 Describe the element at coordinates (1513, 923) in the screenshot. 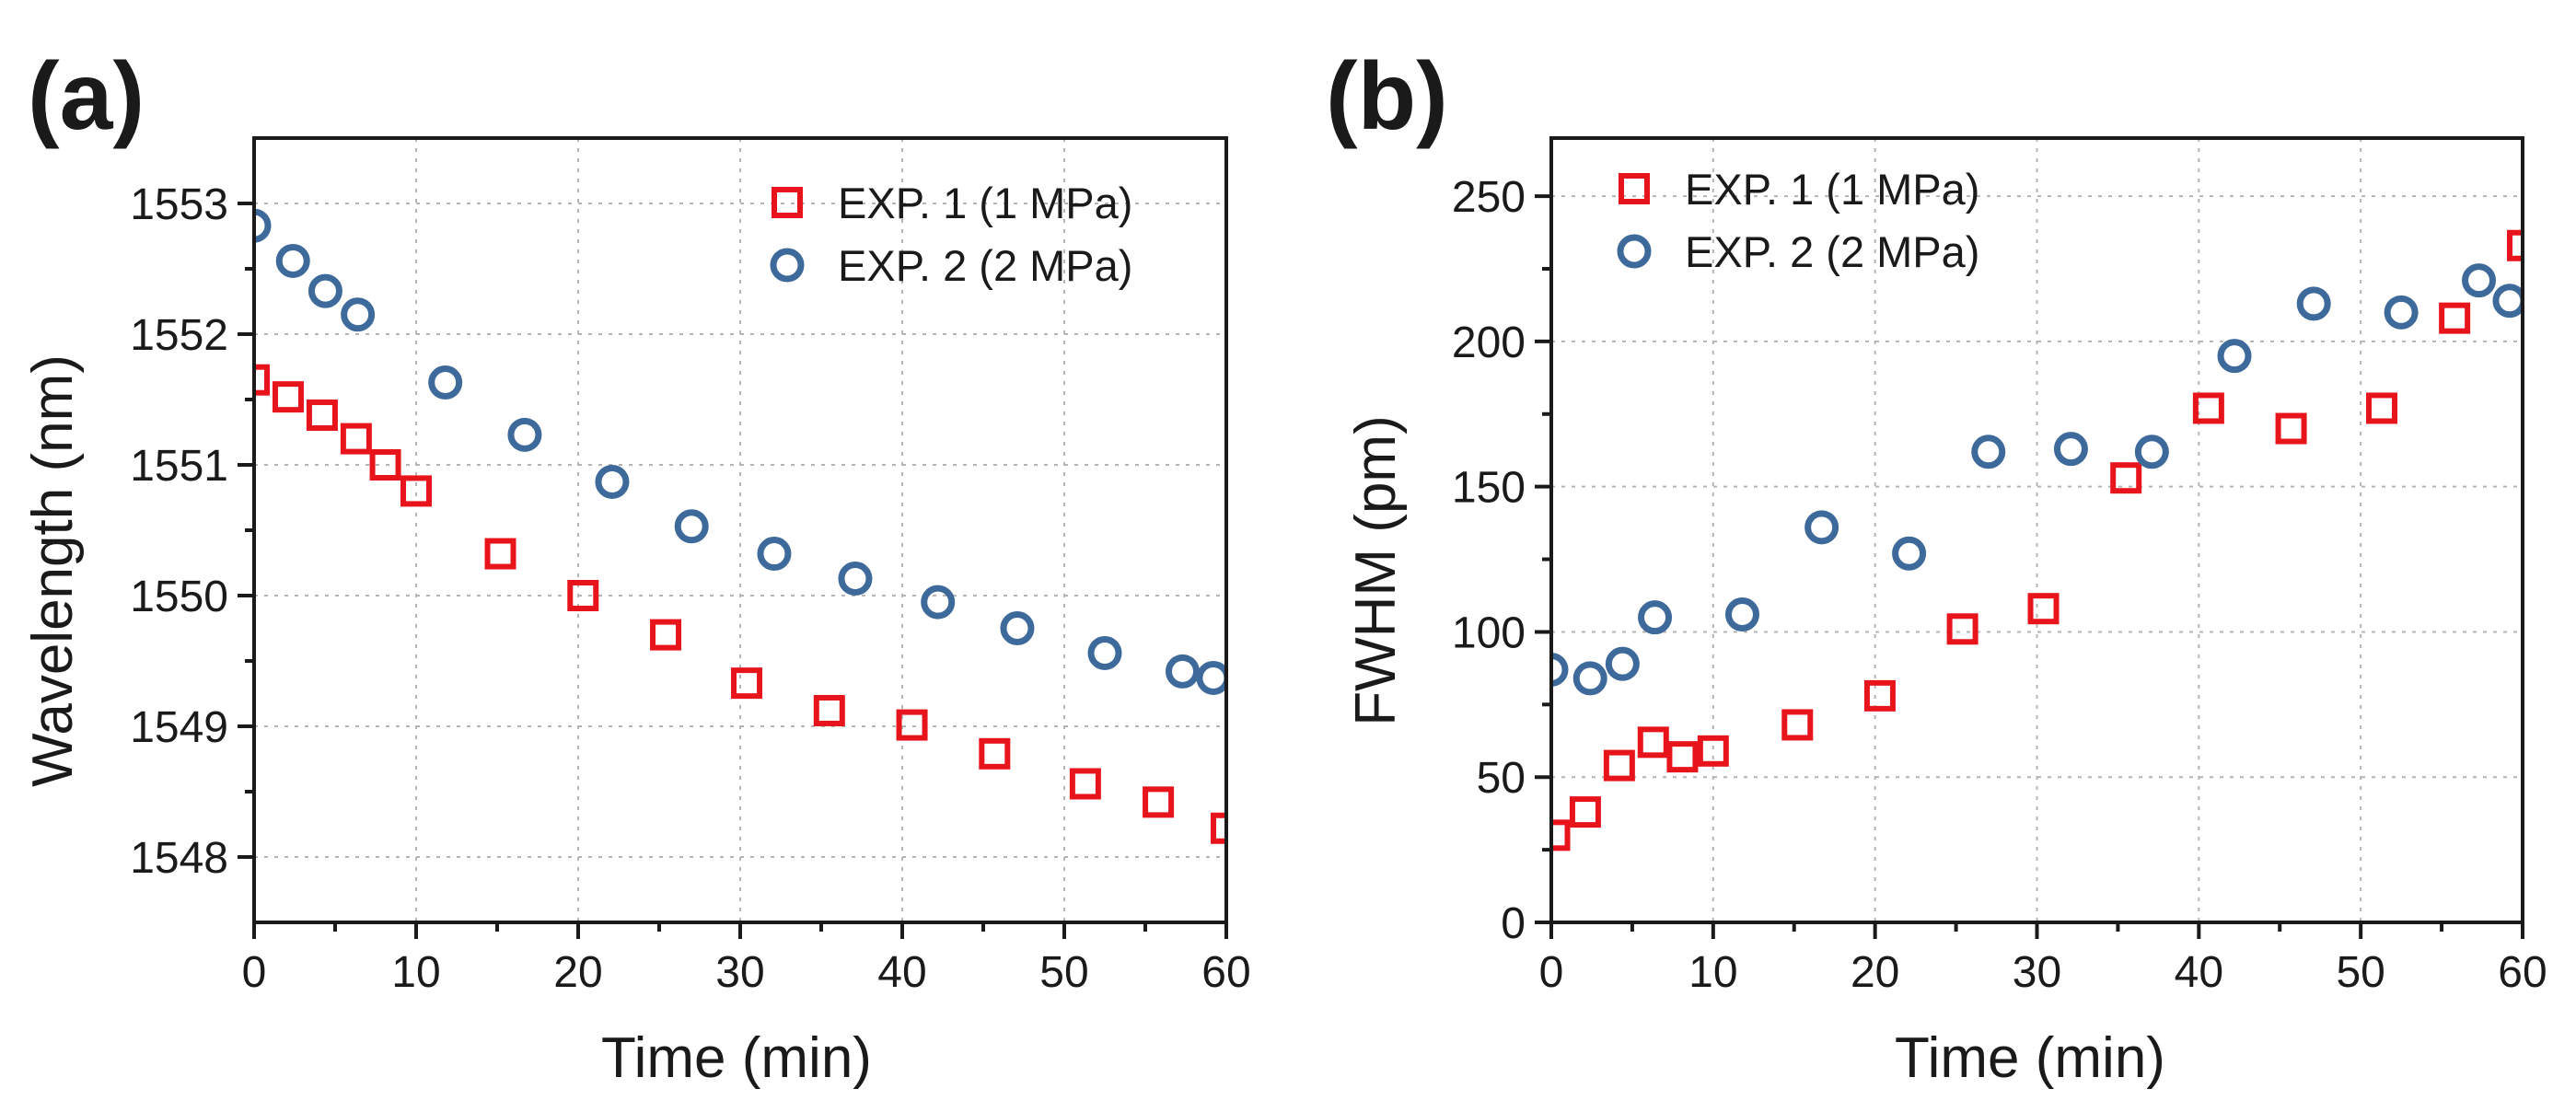

I see `y-tick-label: 0` at that location.